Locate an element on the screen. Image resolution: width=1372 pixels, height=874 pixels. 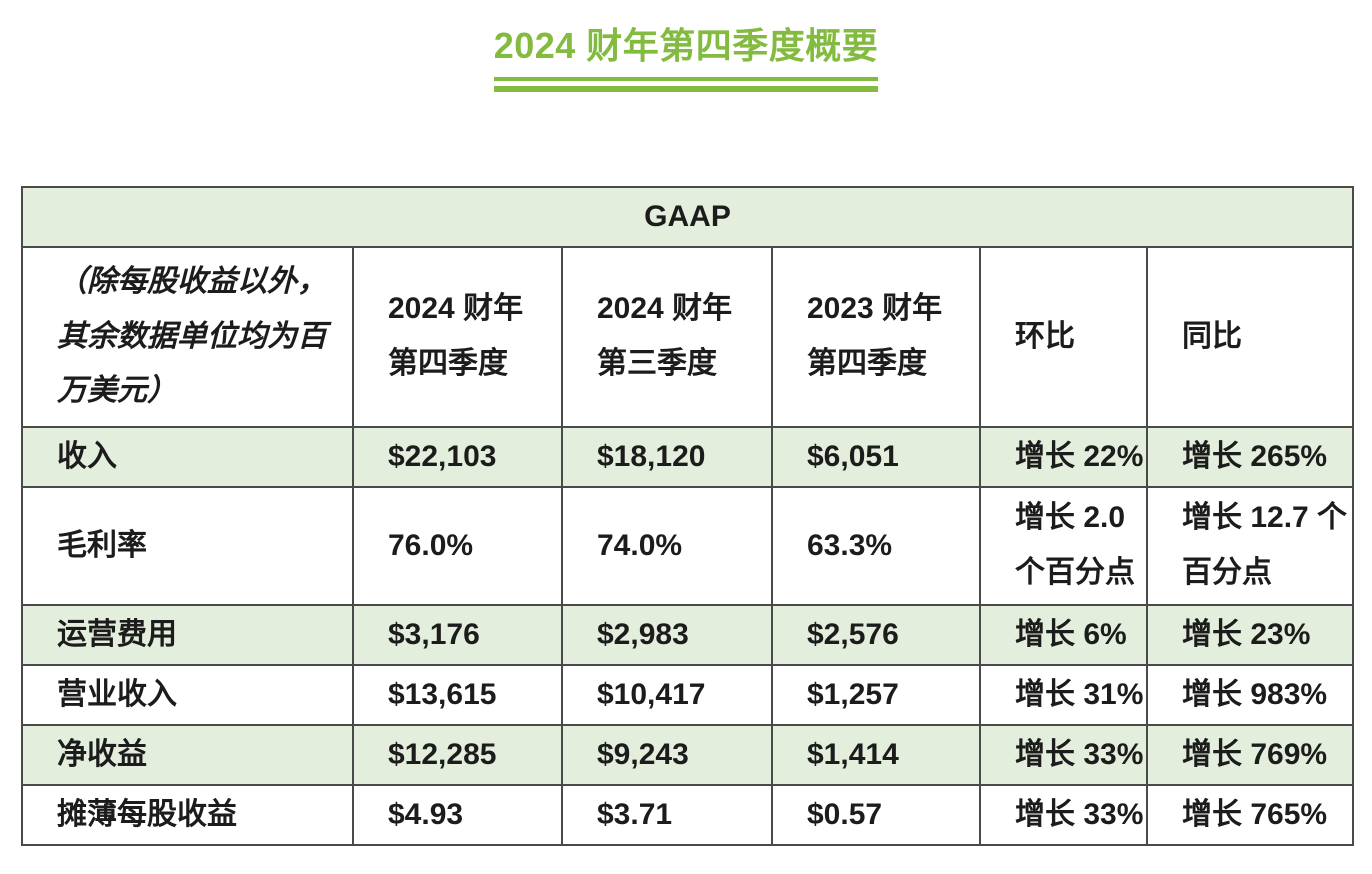
cell-q4-fy2023: 63.3% is located at coordinates (876, 545).